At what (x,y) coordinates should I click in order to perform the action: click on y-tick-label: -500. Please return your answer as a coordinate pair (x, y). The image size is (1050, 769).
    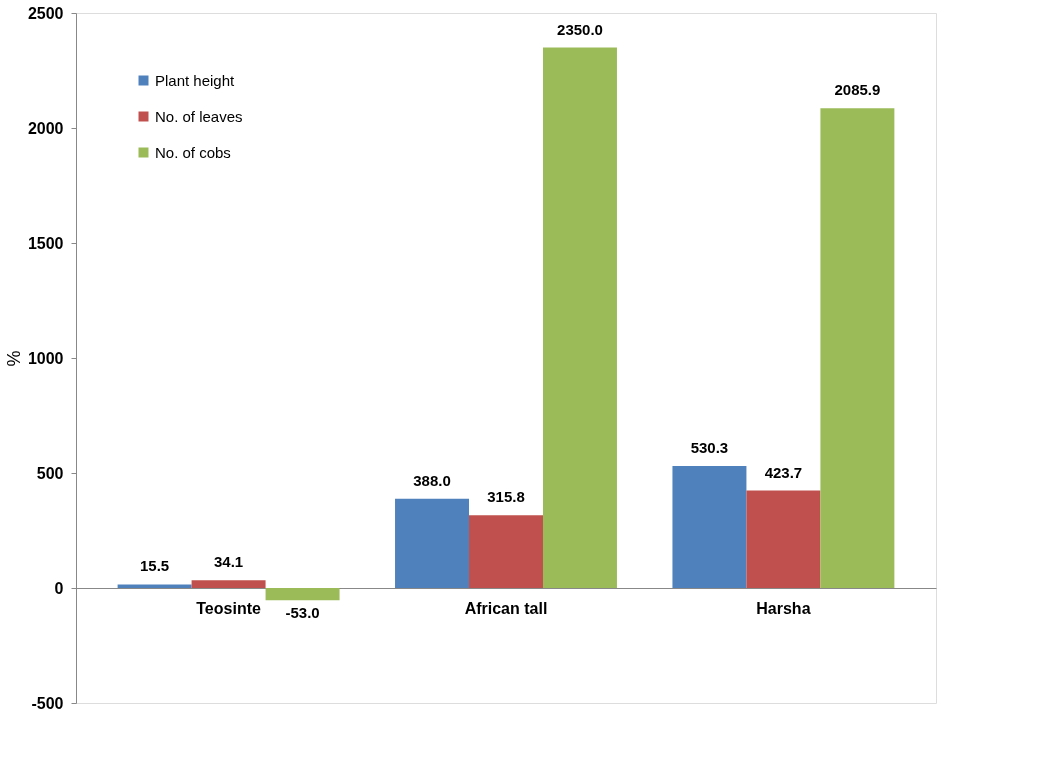
    Looking at the image, I should click on (47, 703).